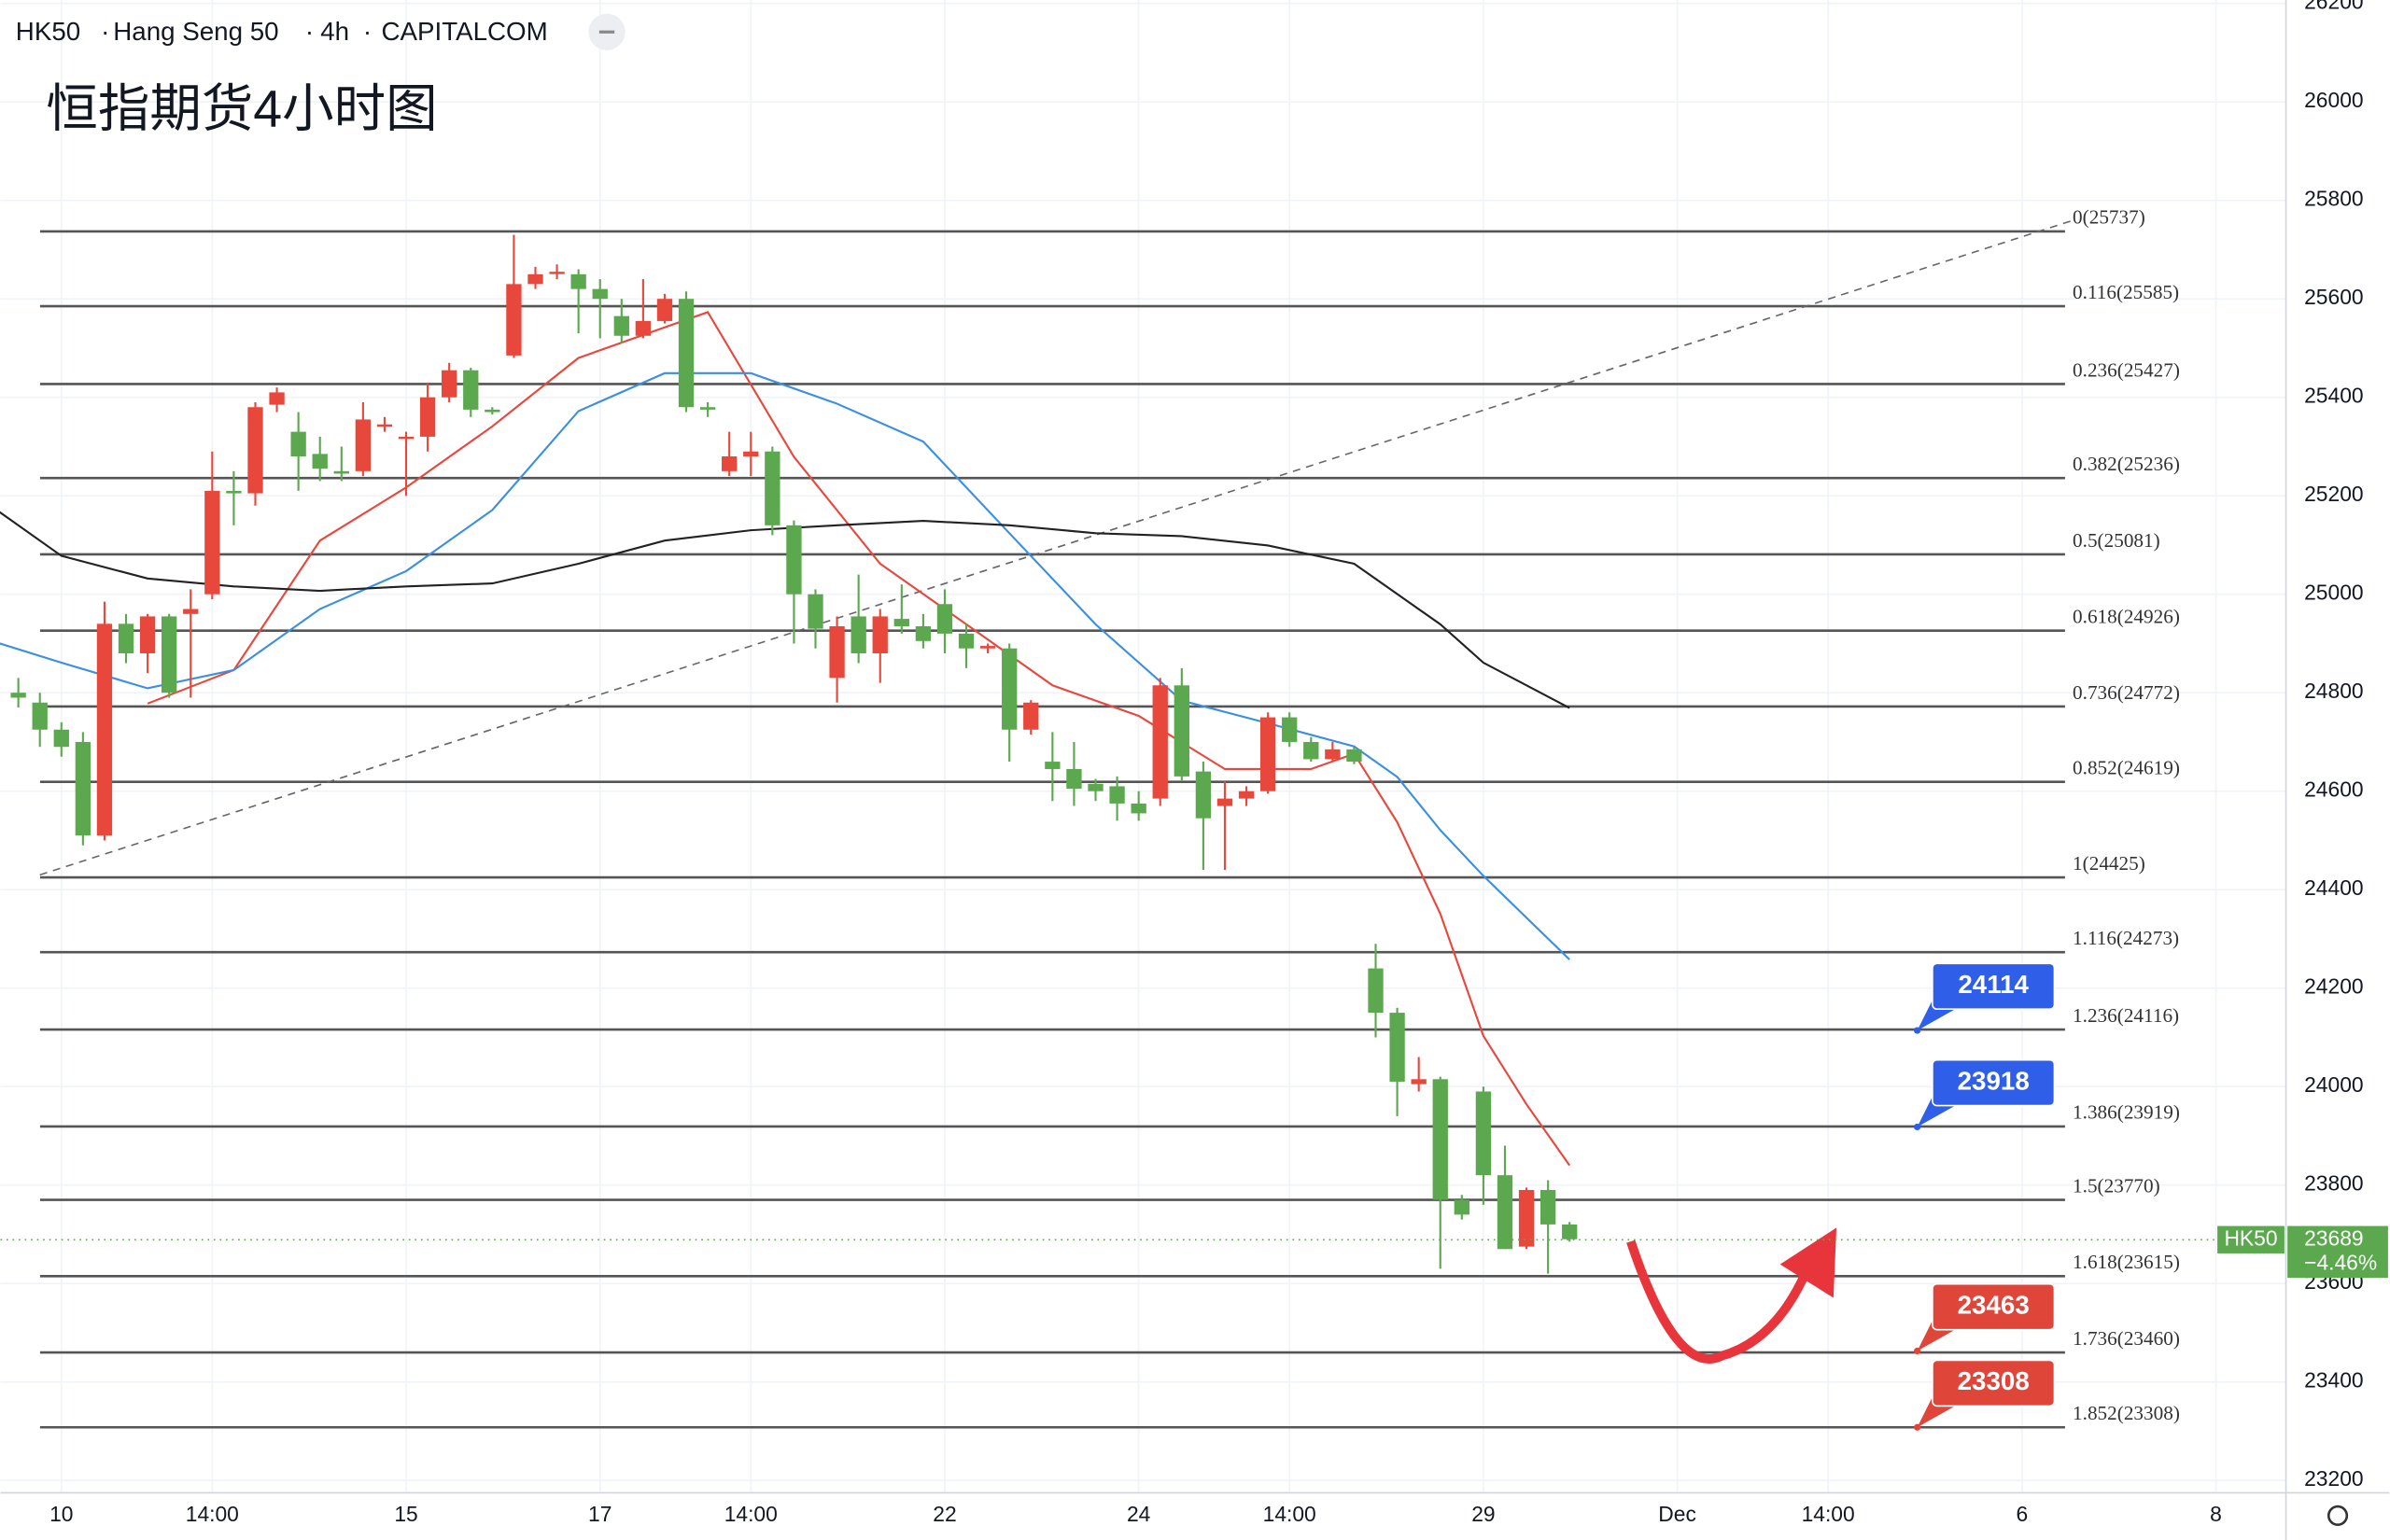 The height and width of the screenshot is (1540, 2390). Describe the element at coordinates (2250, 1237) in the screenshot. I see `symbol-tag-text: HK50` at that location.